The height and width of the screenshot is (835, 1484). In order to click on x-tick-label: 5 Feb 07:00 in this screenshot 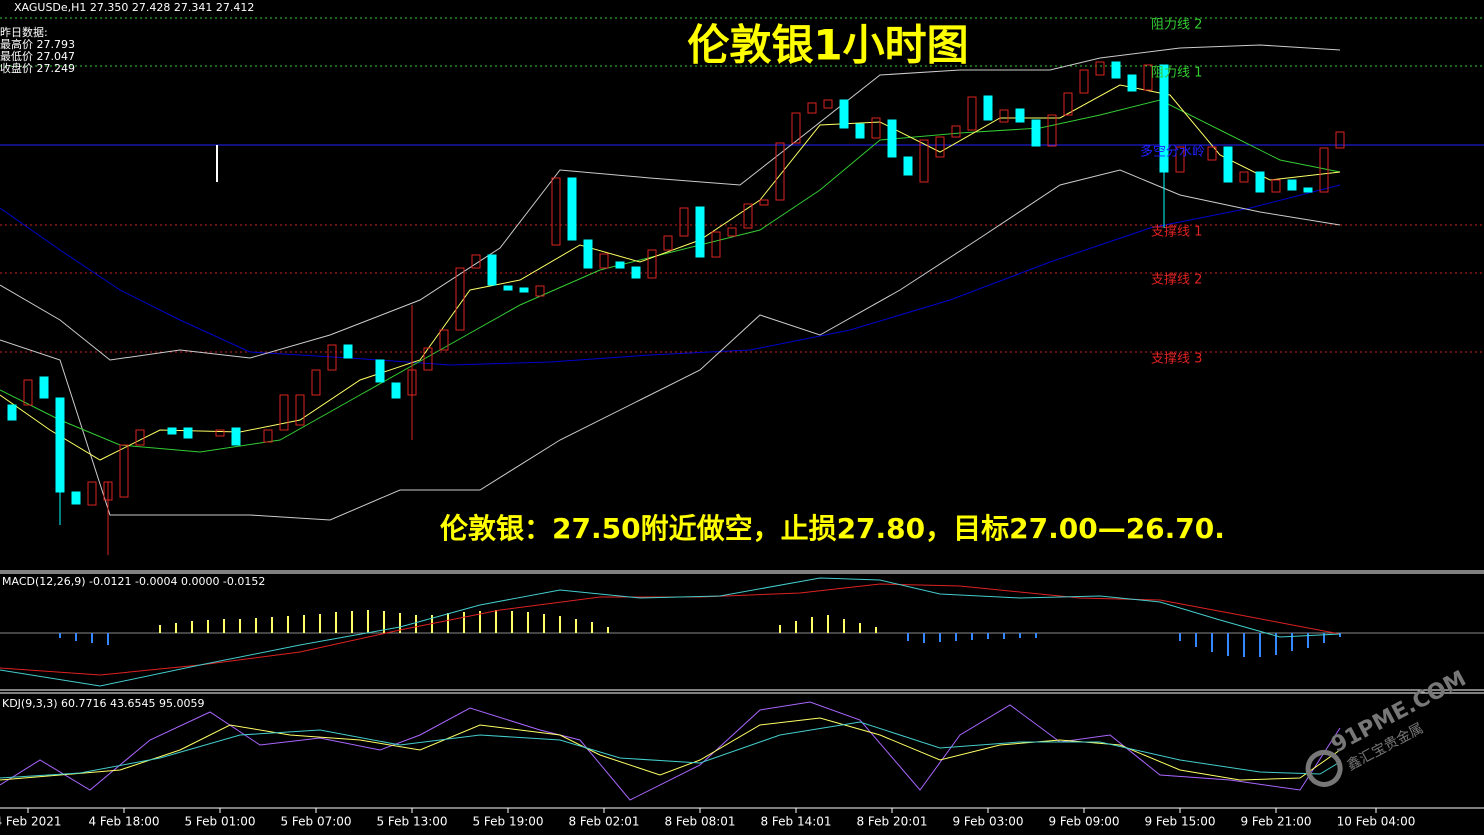, I will do `click(315, 822)`.